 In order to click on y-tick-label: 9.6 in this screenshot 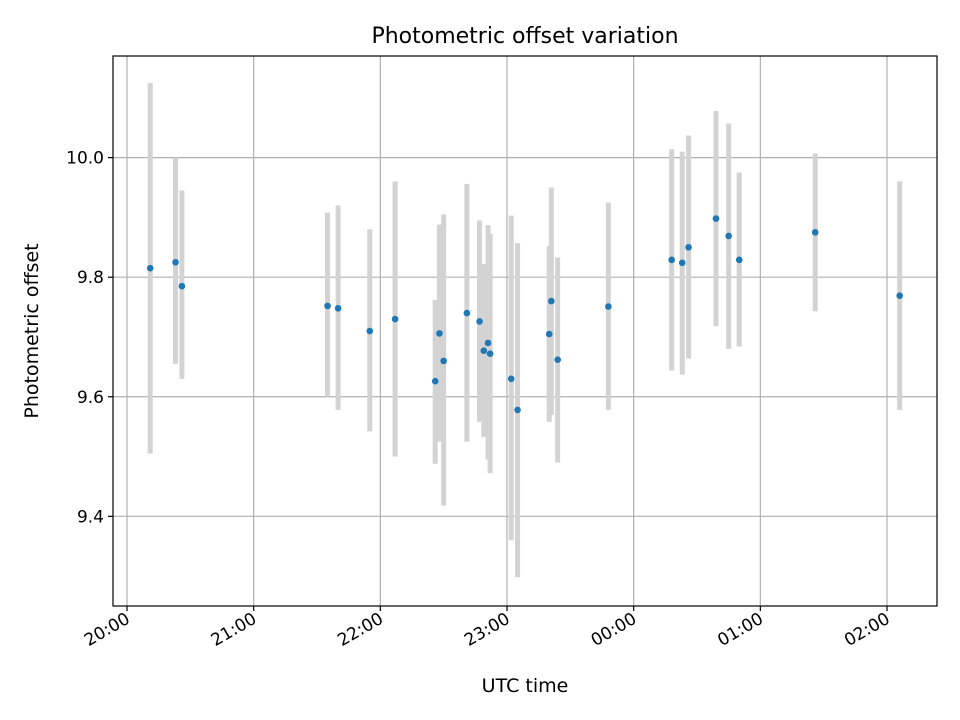, I will do `click(90, 398)`.